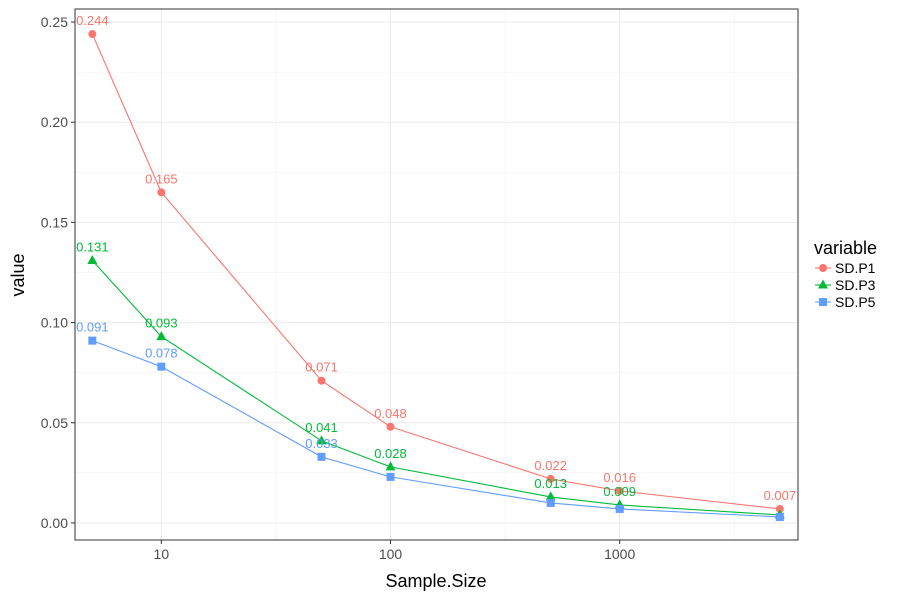 The image size is (900, 600). Describe the element at coordinates (550, 465) in the screenshot. I see `data-label-sd-p1: 0.022` at that location.